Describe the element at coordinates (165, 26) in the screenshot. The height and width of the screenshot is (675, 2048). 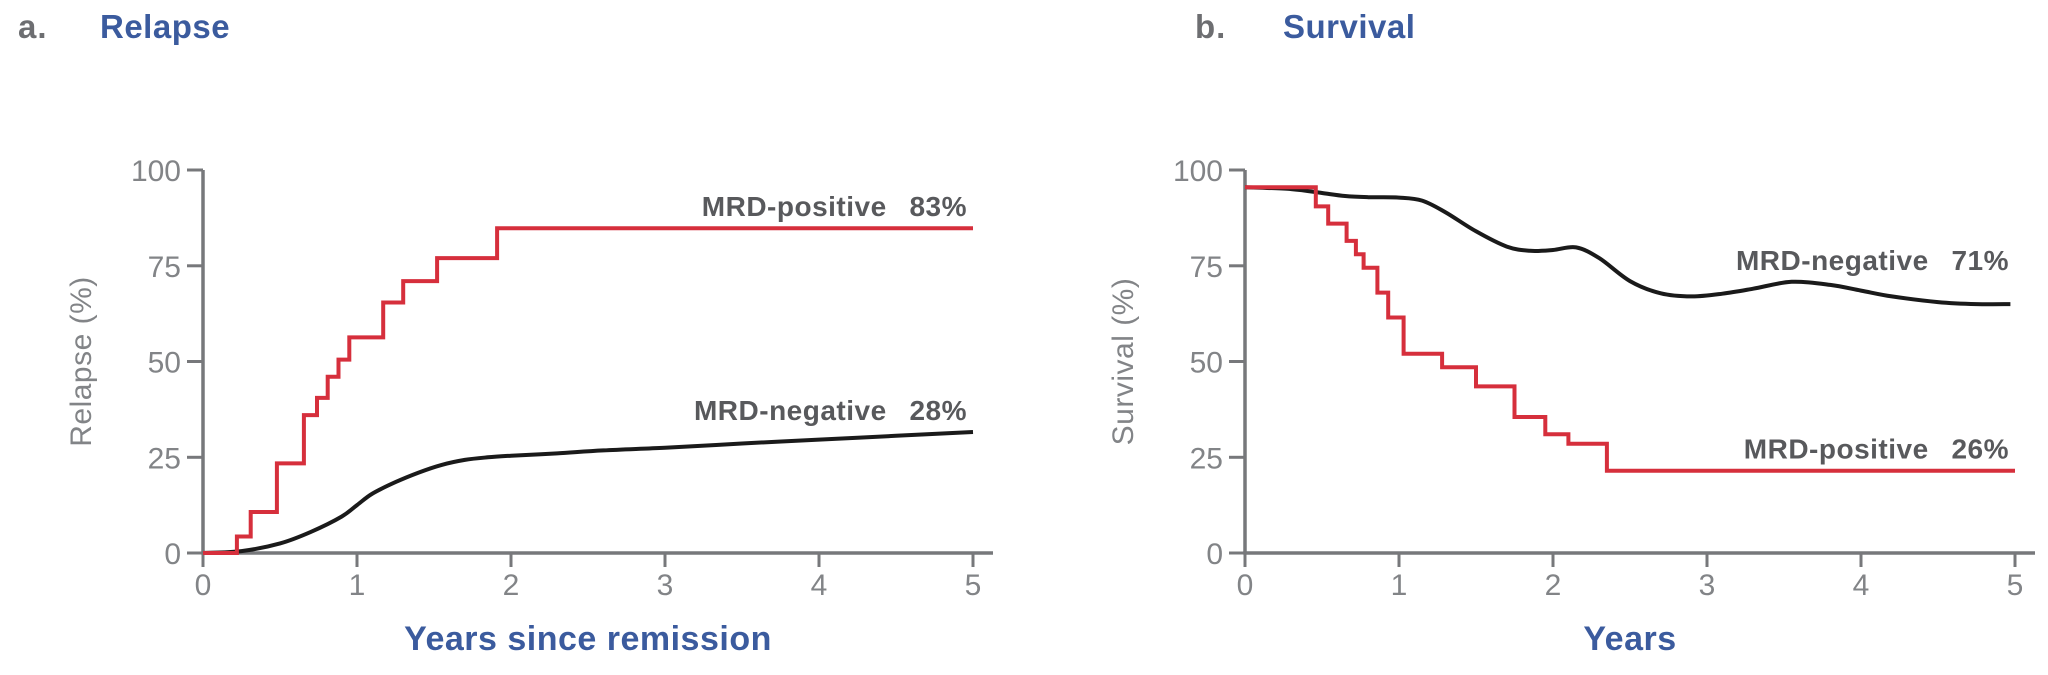
I see `panel-title-relapse: Relapse` at that location.